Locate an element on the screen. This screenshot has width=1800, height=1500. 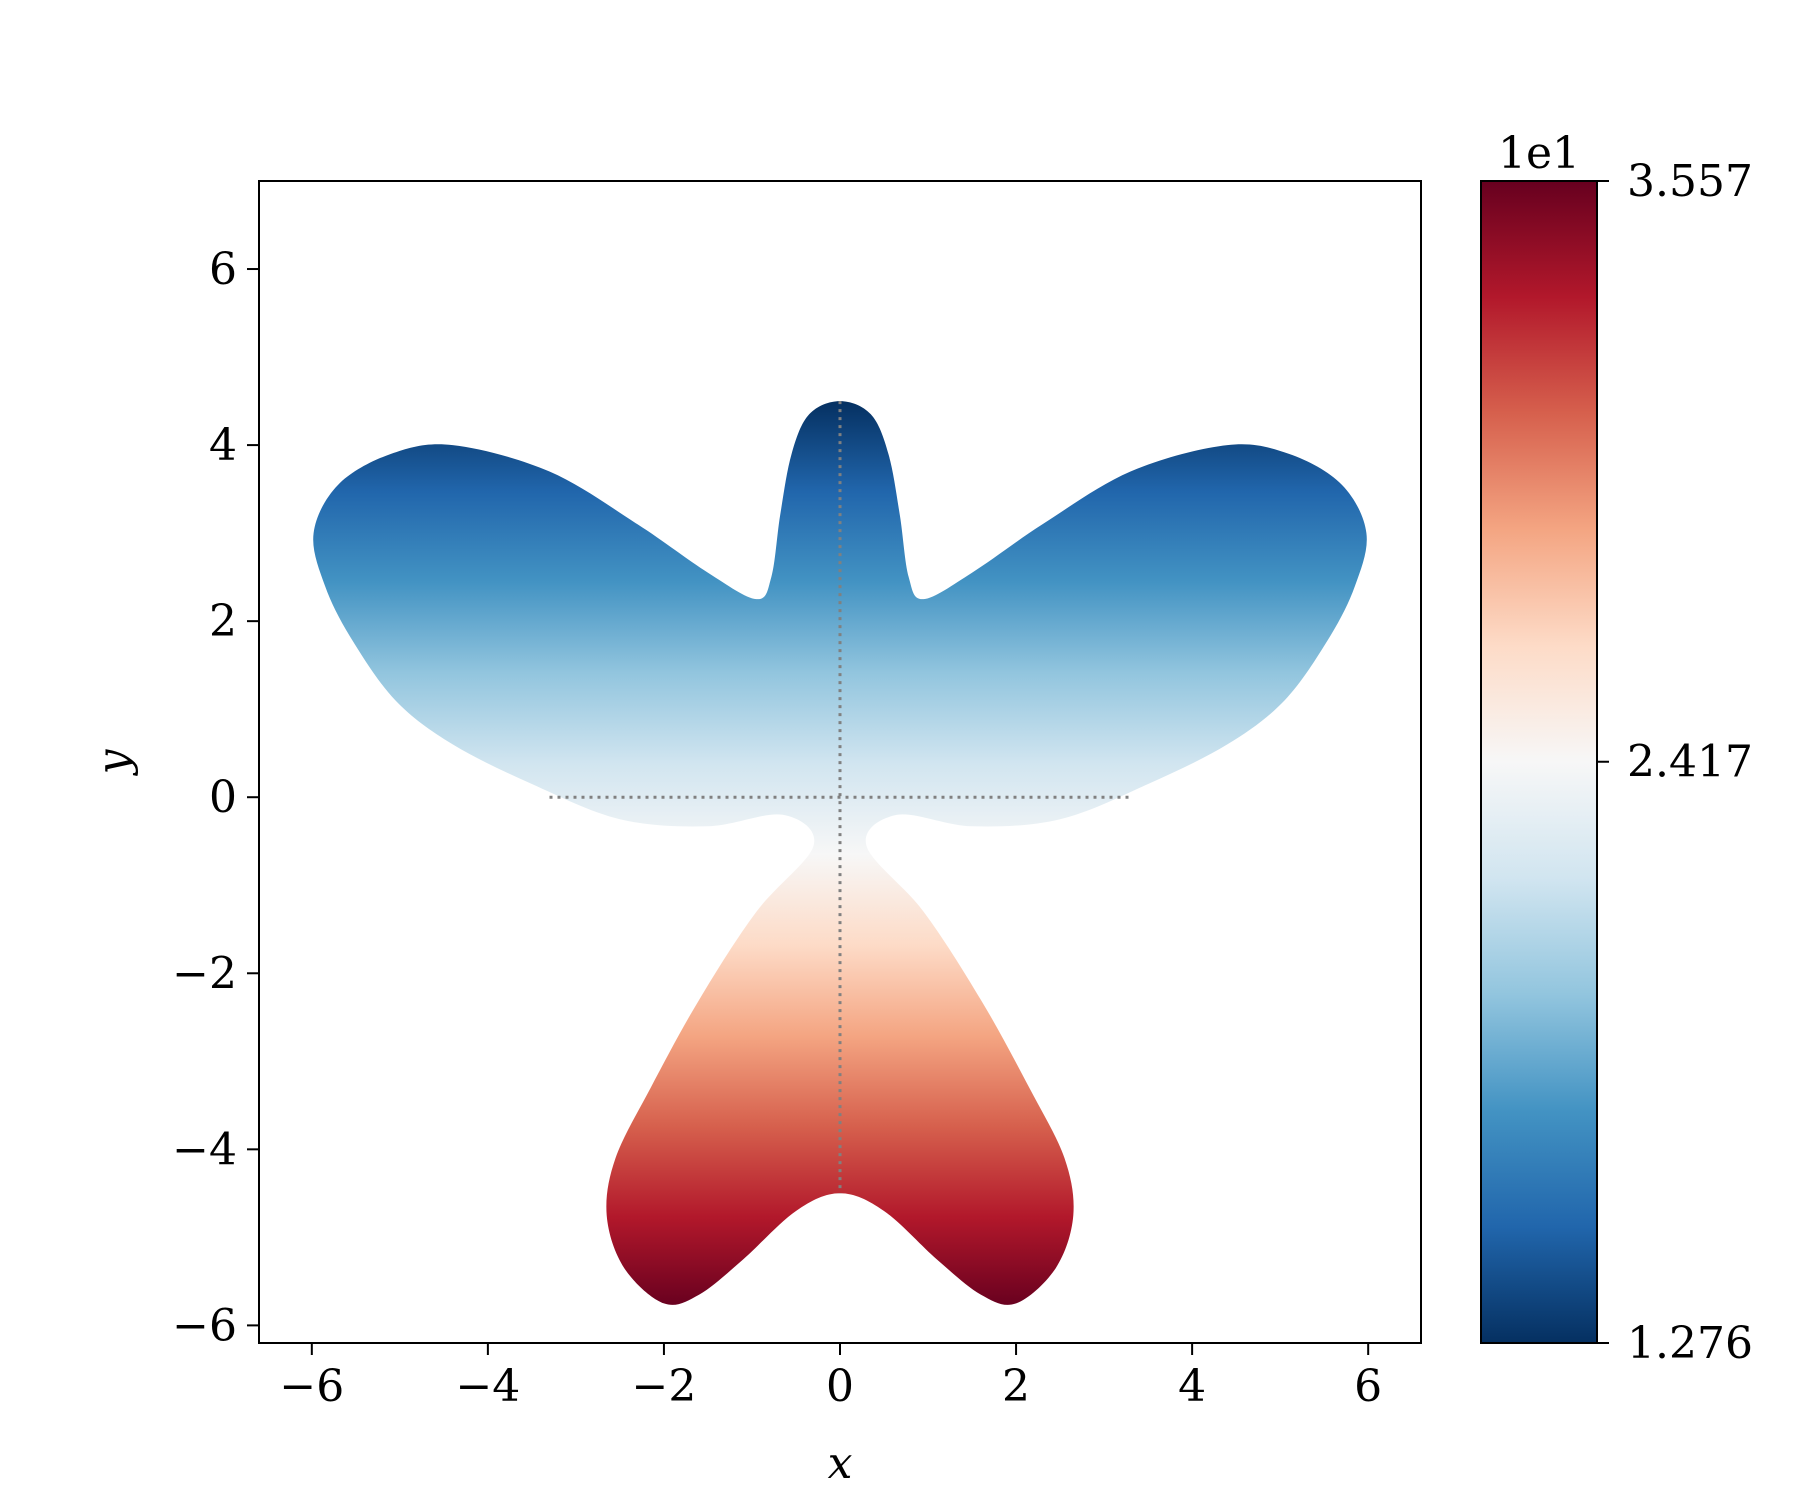
colorbar-offset-label: 1e1 is located at coordinates (1539, 153).